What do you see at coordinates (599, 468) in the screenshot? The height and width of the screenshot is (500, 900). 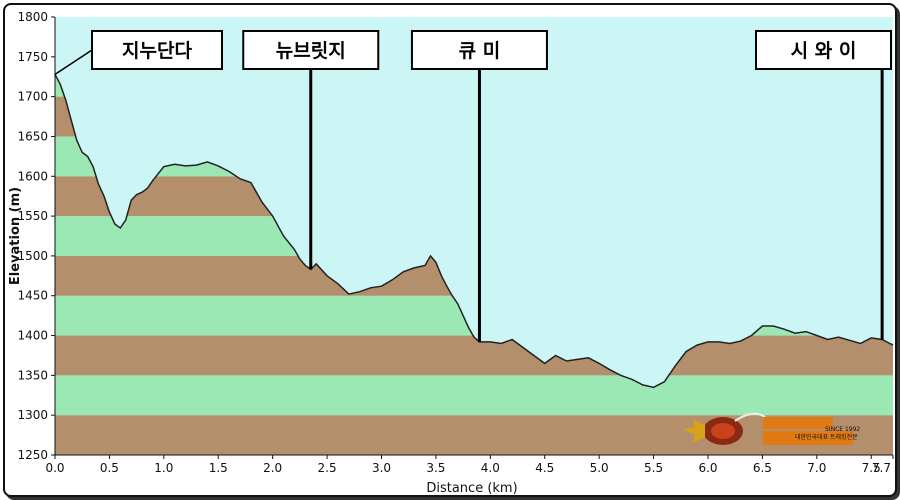 I see `x-tick-label: 5.0` at bounding box center [599, 468].